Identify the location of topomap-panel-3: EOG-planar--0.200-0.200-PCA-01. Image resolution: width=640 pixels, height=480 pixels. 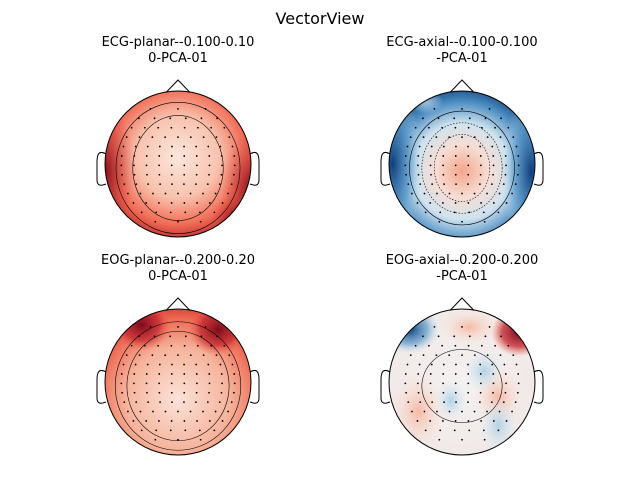
(178, 354).